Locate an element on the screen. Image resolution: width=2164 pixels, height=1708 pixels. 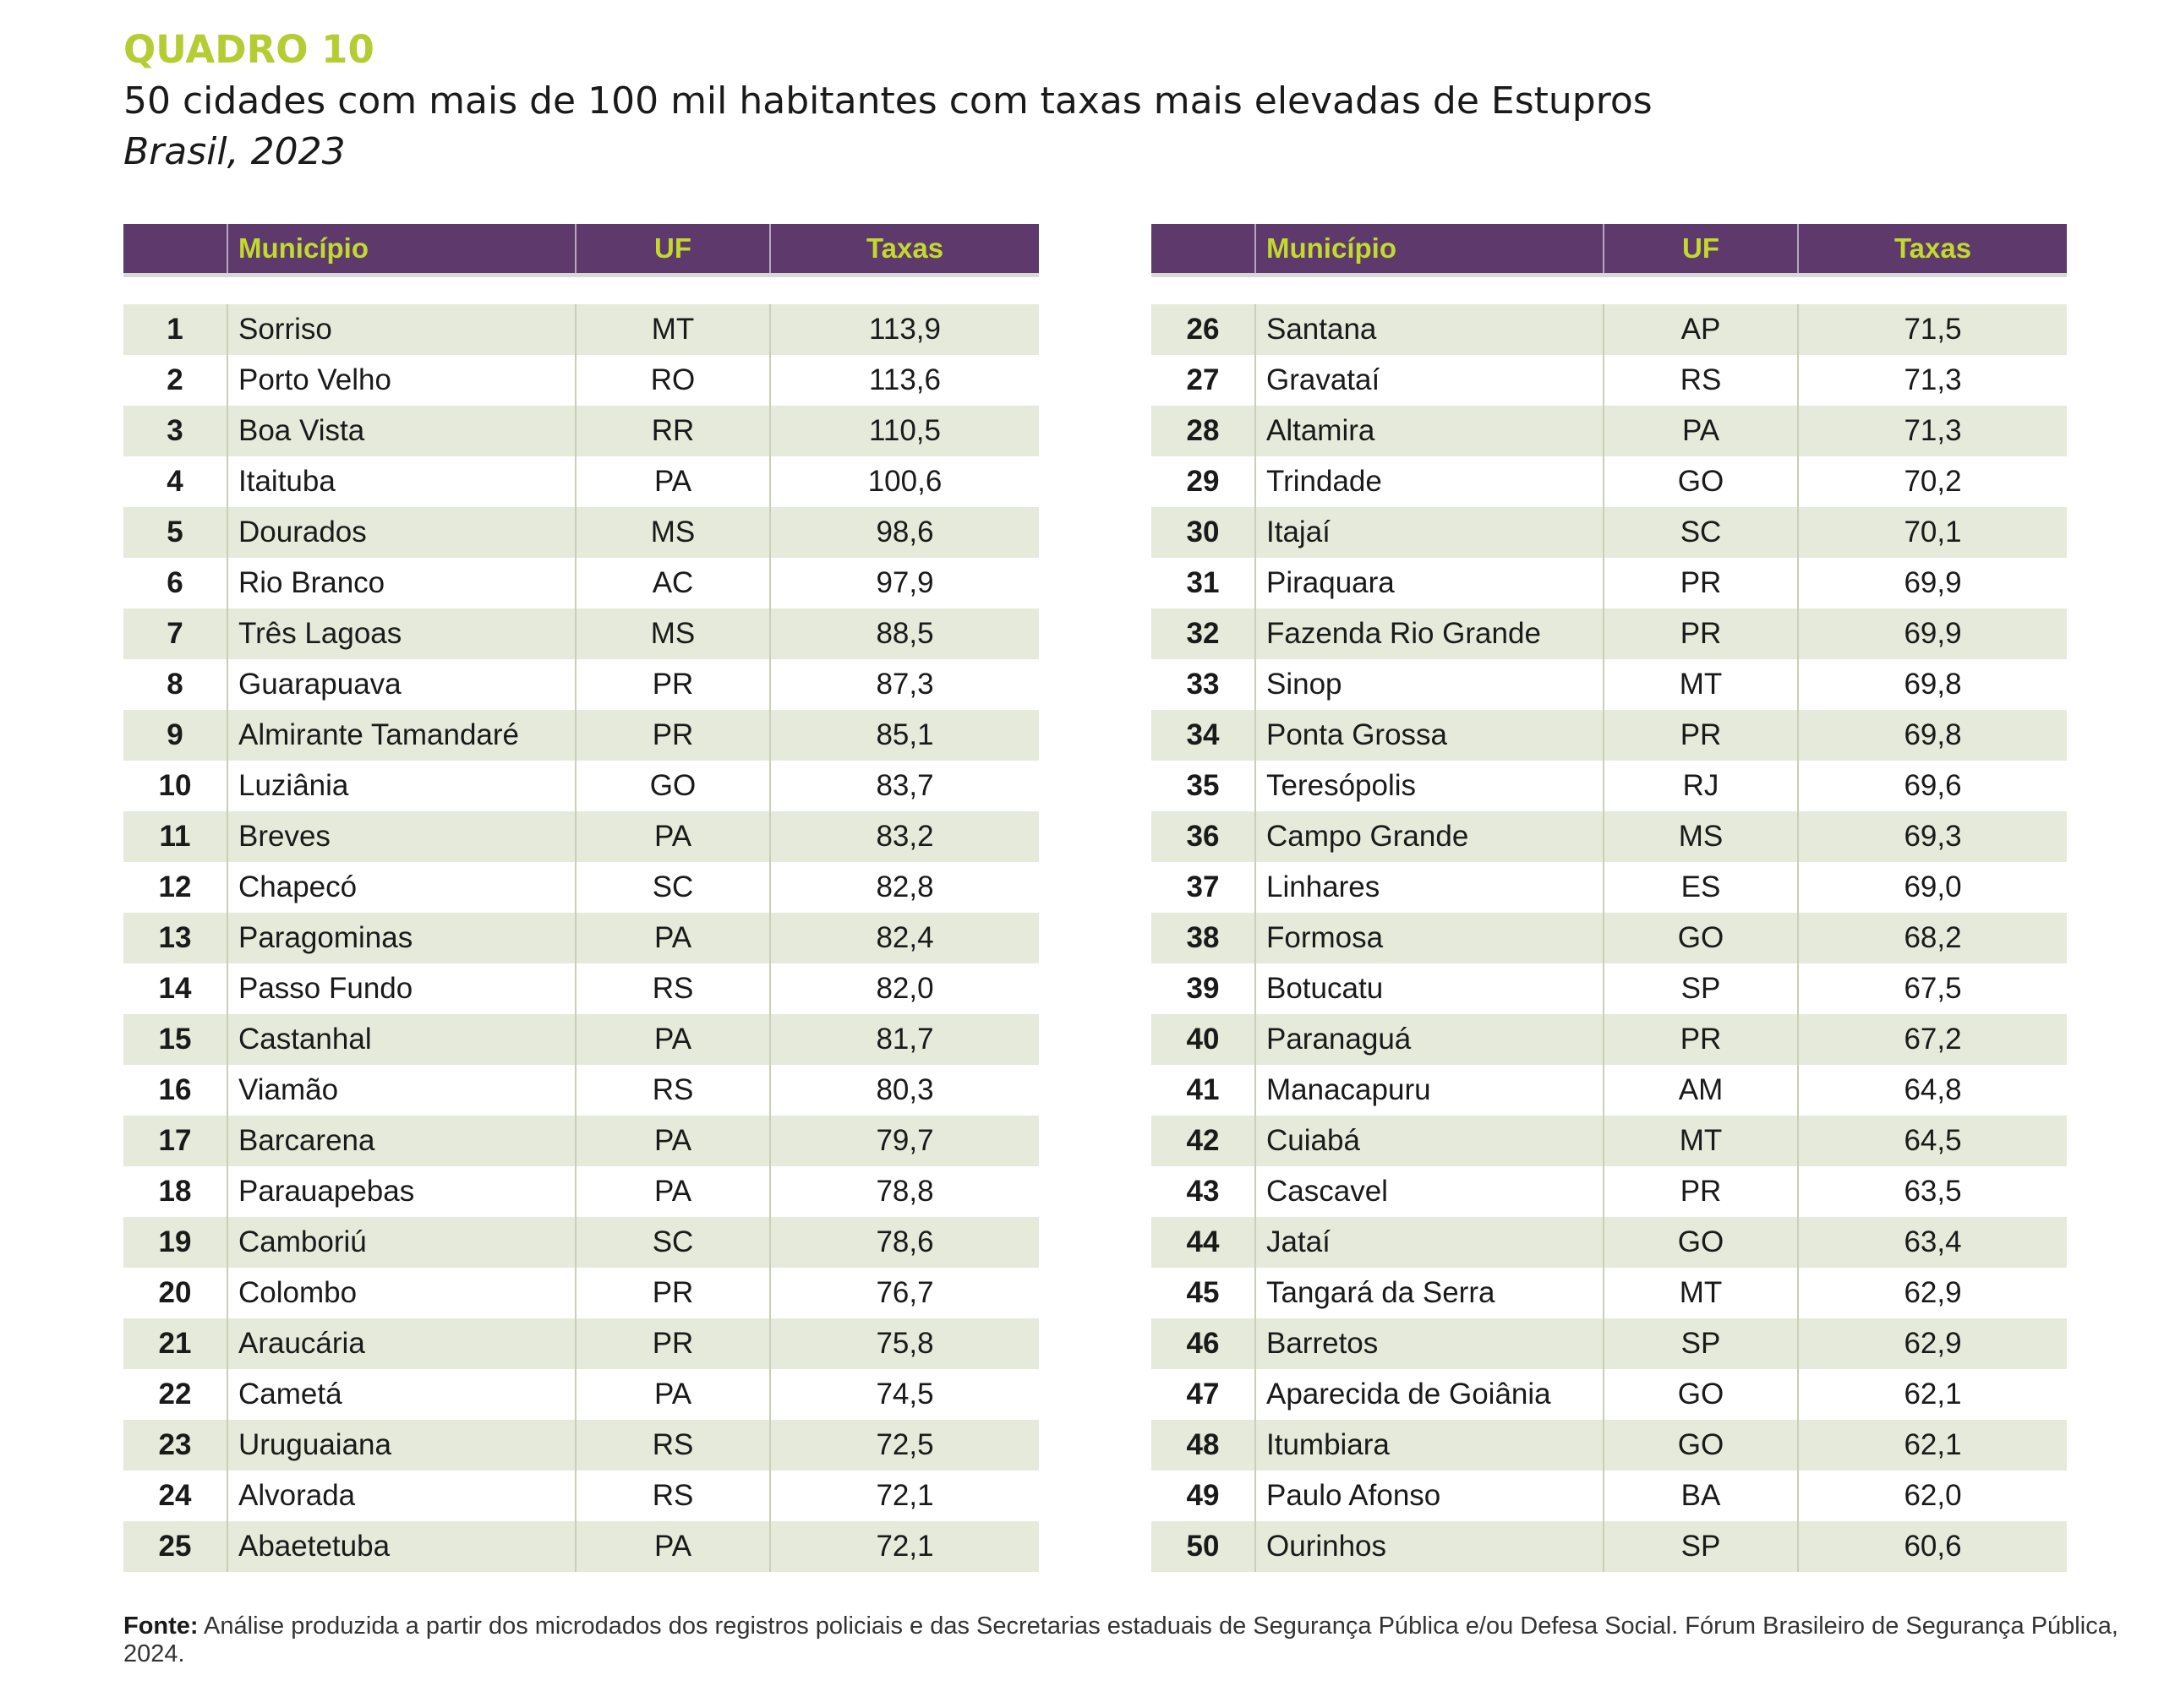
row-taxa: 76,7 is located at coordinates (905, 1292).